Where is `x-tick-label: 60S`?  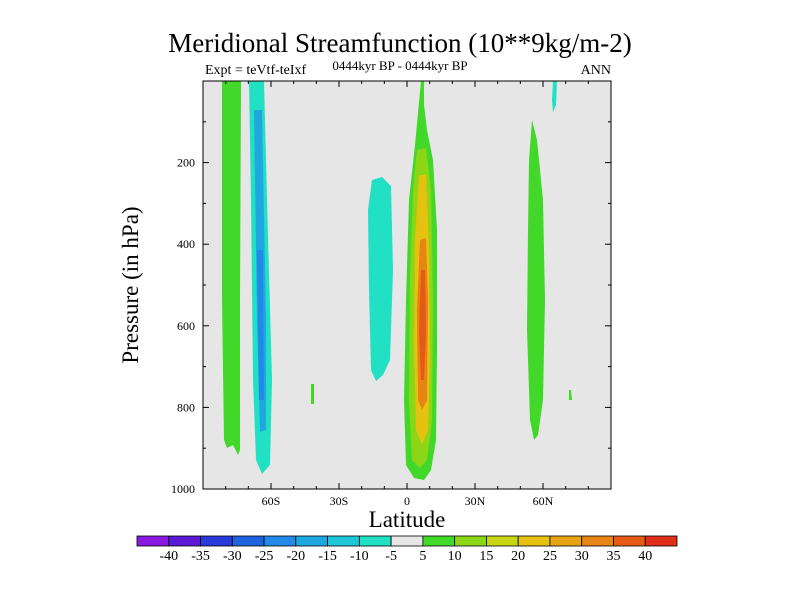 x-tick-label: 60S is located at coordinates (271, 501).